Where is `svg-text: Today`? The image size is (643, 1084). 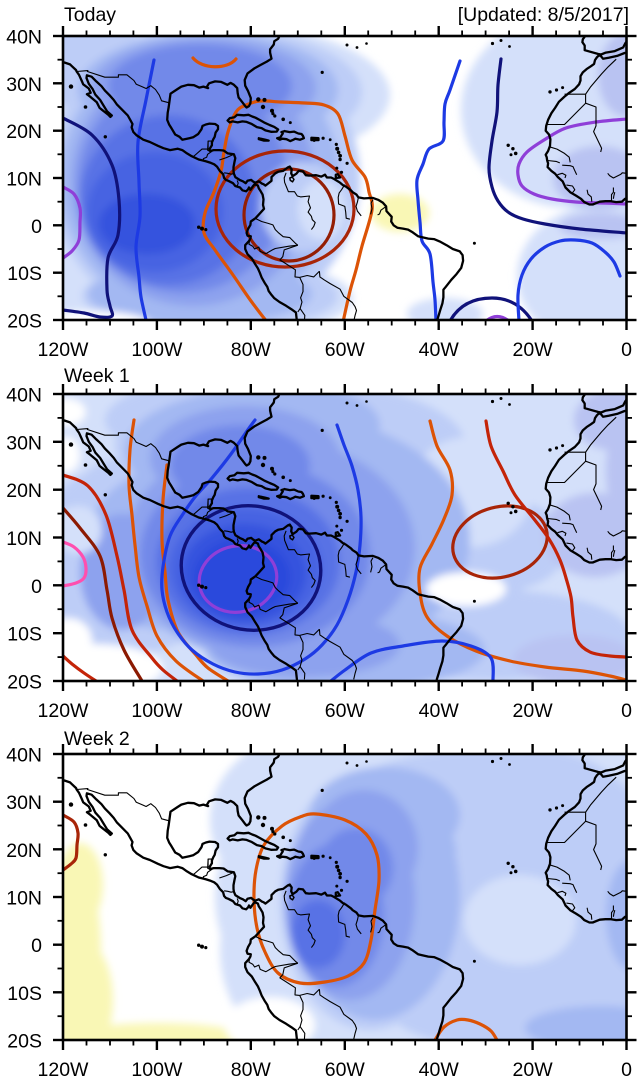
svg-text: Today is located at coordinates (90, 15).